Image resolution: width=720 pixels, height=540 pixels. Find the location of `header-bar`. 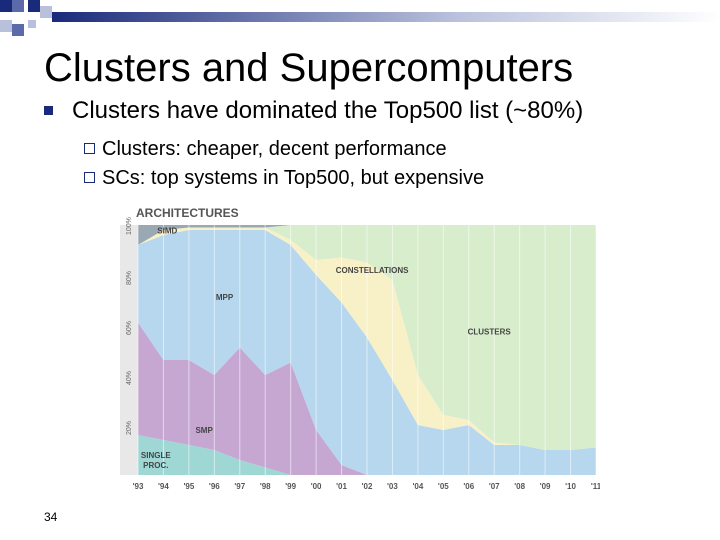

header-bar is located at coordinates (386, 17).